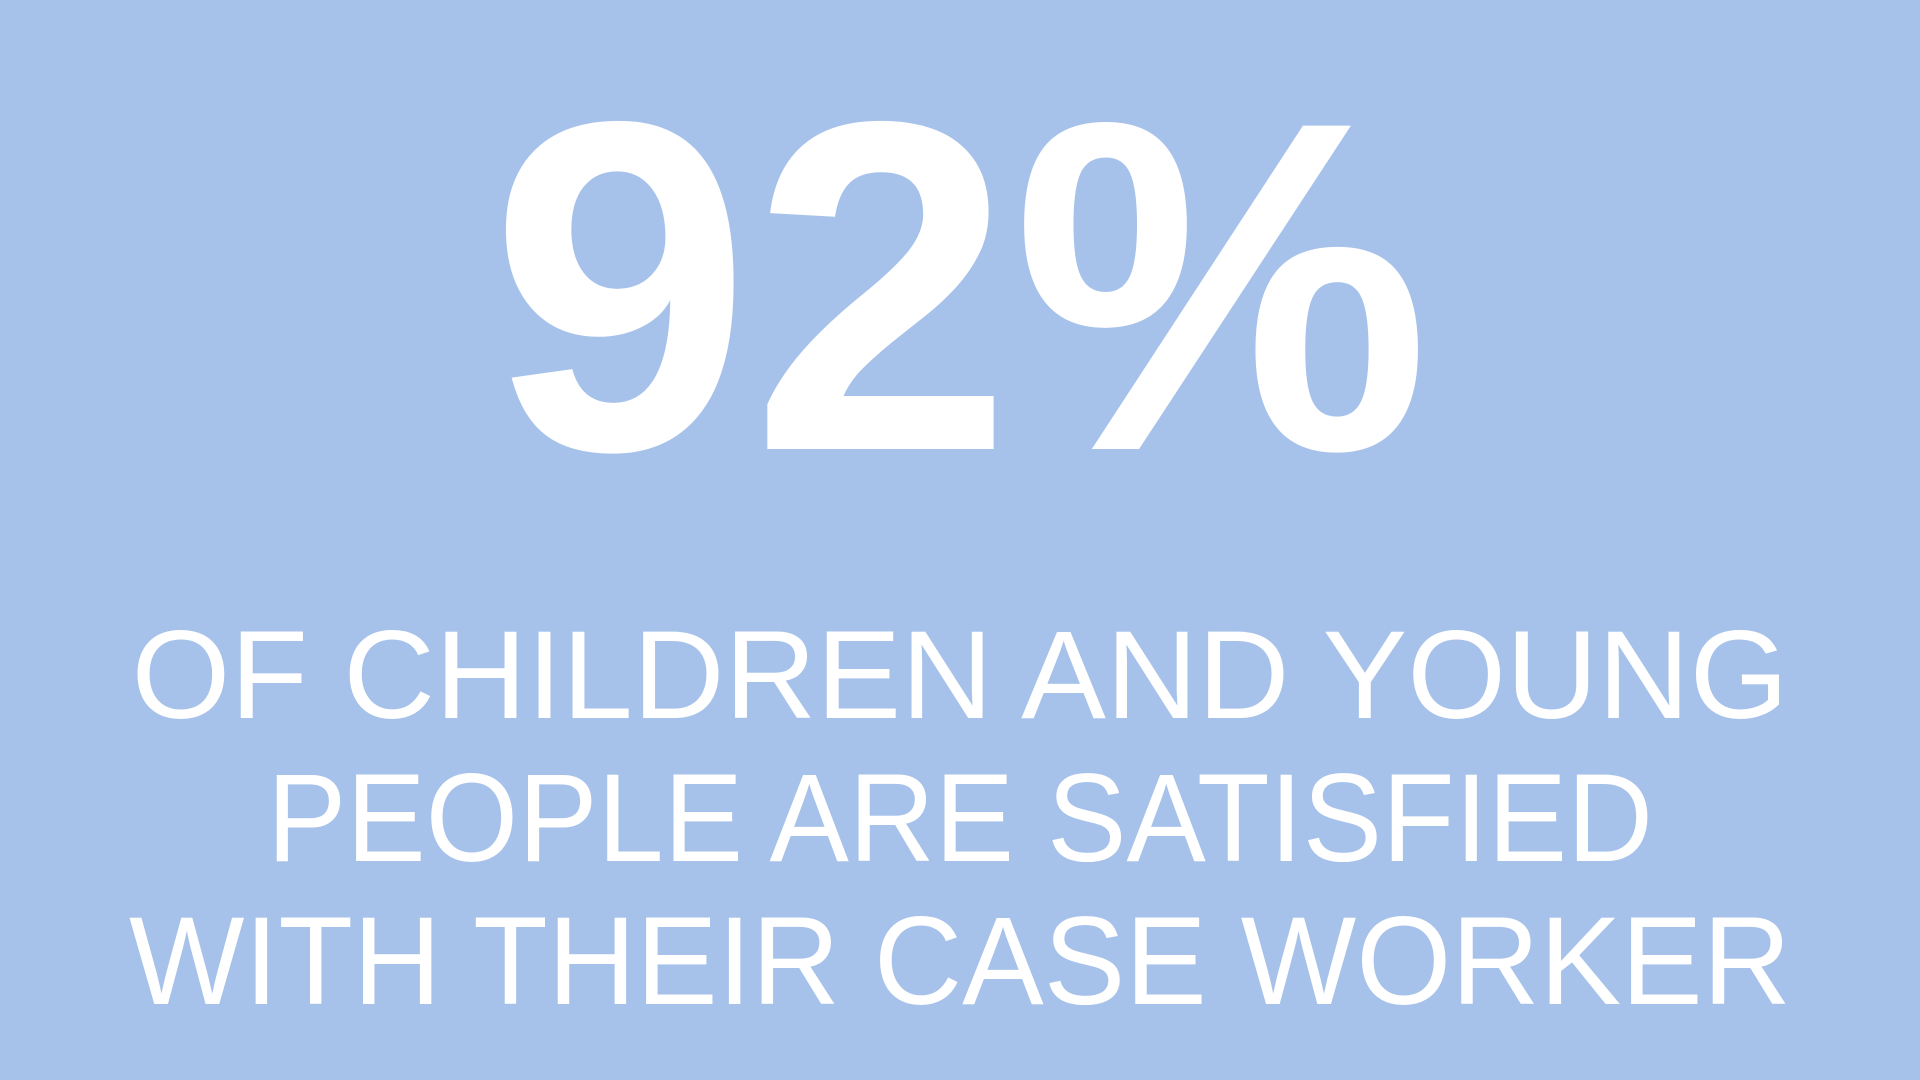 The height and width of the screenshot is (1080, 1920). Describe the element at coordinates (960, 961) in the screenshot. I see `caption-line: WITH THEIR CASE WORKER` at that location.